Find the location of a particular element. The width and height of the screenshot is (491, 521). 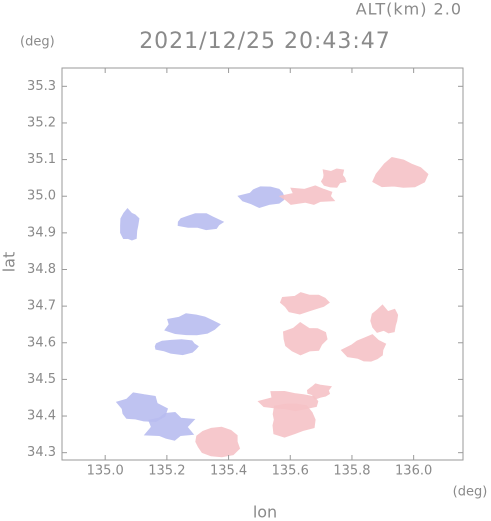

x-tick-label: 135.6 is located at coordinates (290, 471).